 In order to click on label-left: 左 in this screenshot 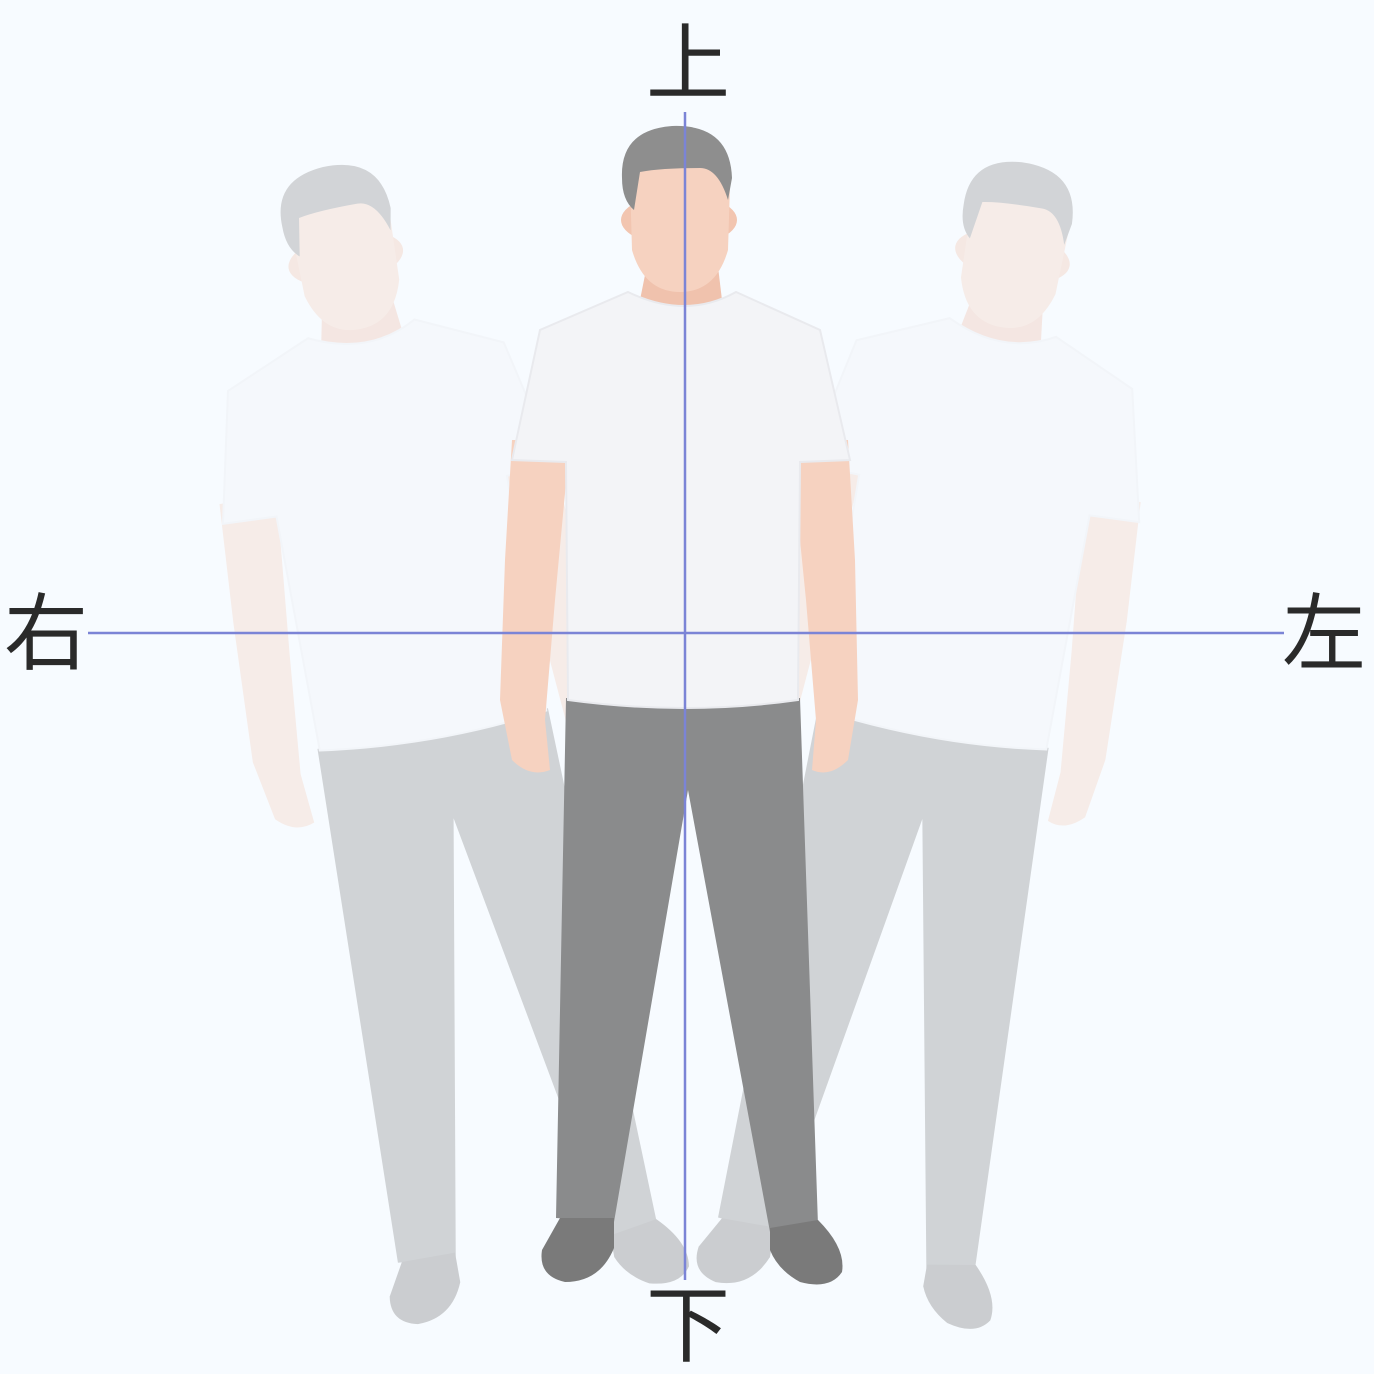, I will do `click(1324, 634)`.